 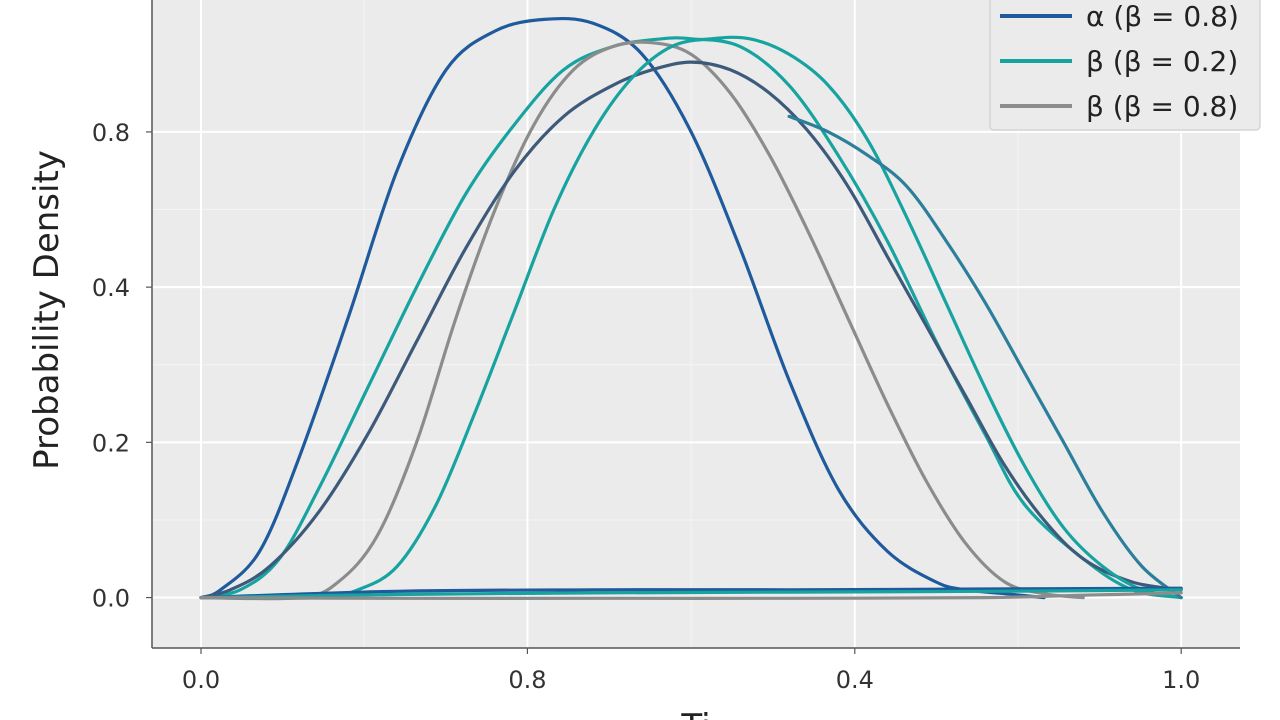 What do you see at coordinates (691, 671) in the screenshot?
I see `x-tick-labels: 0.0 0.8 0.4 1.0` at bounding box center [691, 671].